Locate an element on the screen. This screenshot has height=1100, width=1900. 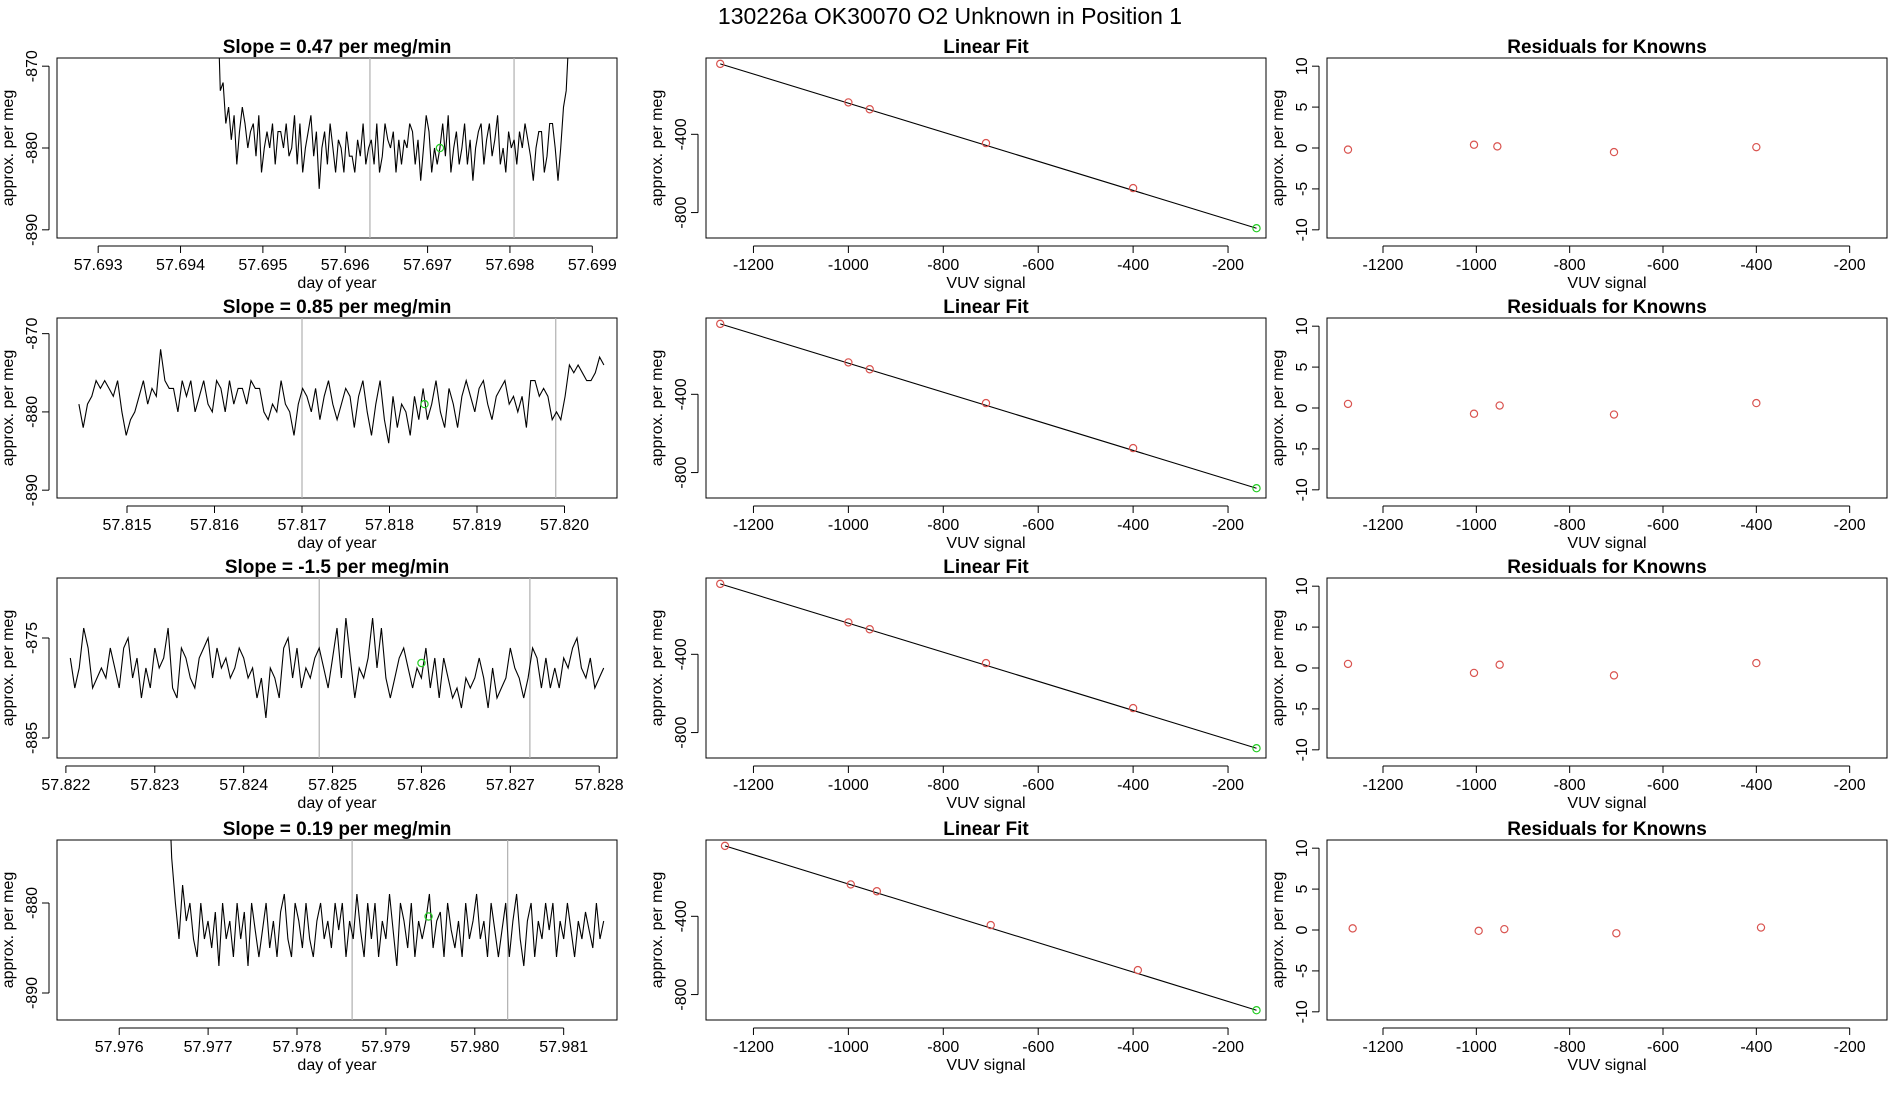
y-tick-label: -10 is located at coordinates (1302, 749).